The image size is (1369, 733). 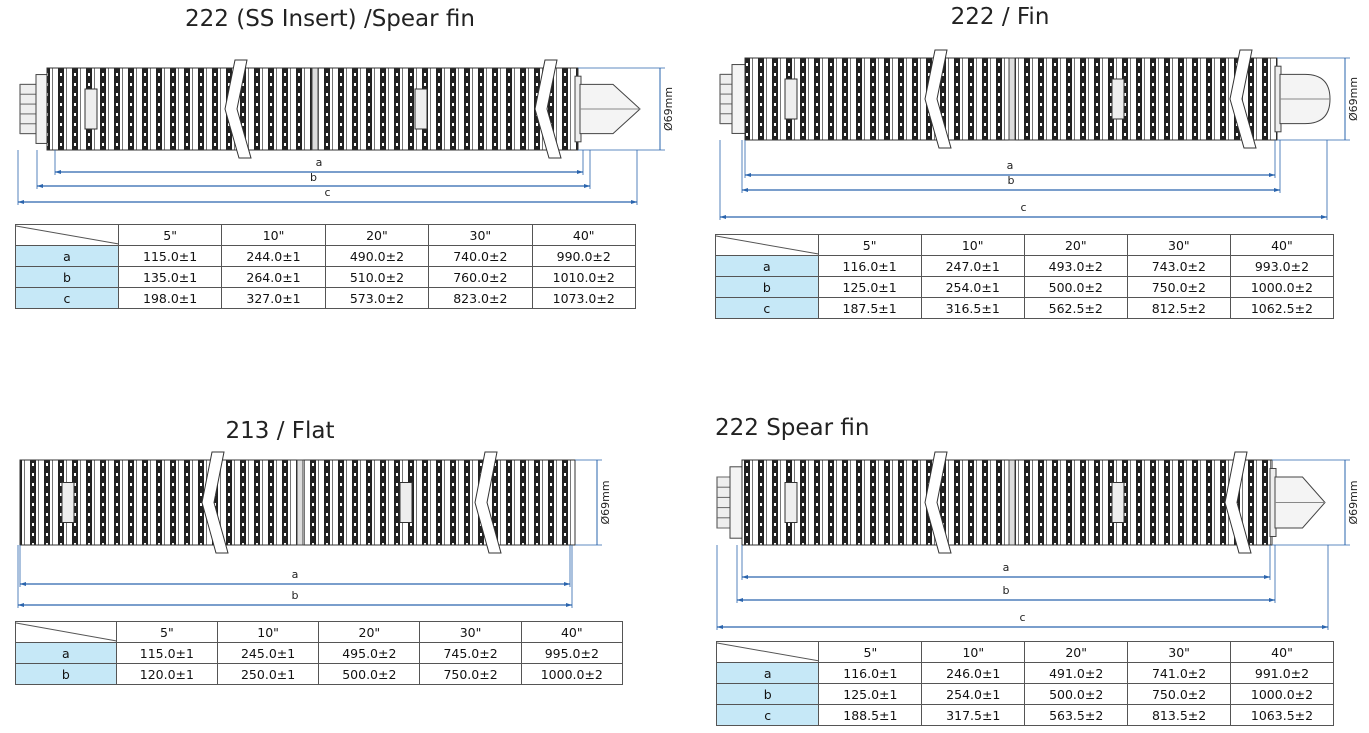 I want to click on table-cell: 743.0±2, so click(x=1178, y=266).